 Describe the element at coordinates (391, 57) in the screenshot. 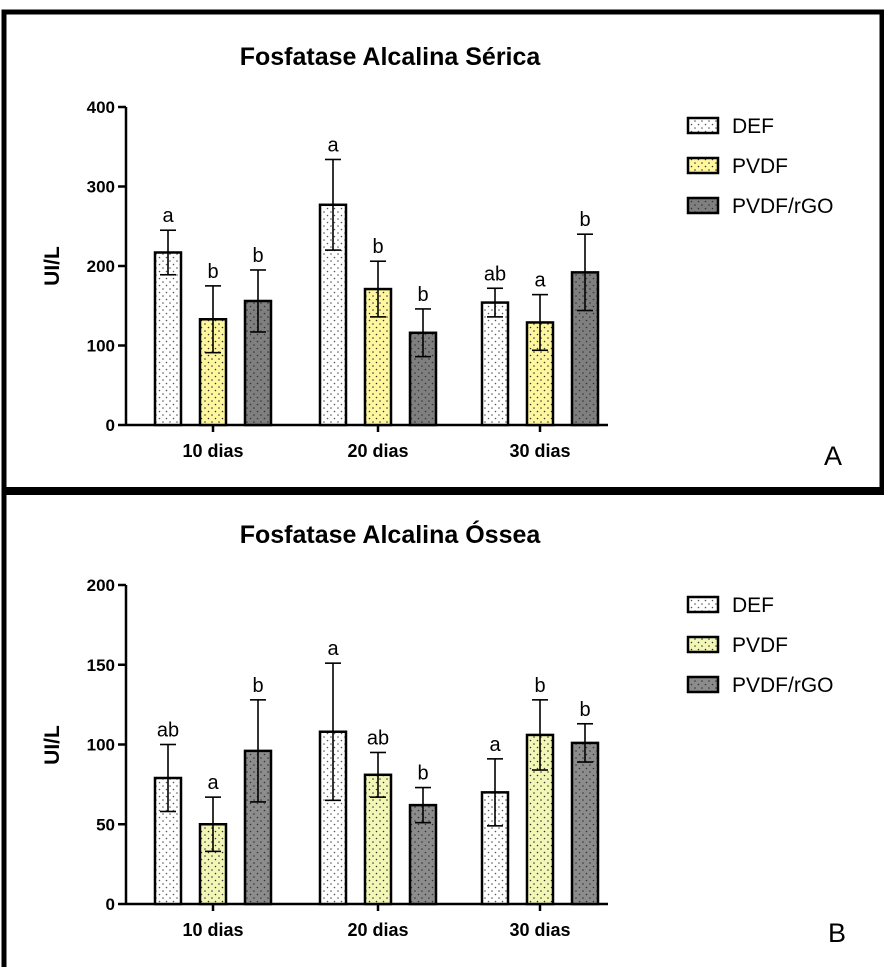

I see `chart-a-title: Fosfatase Alcalina Sérica` at that location.